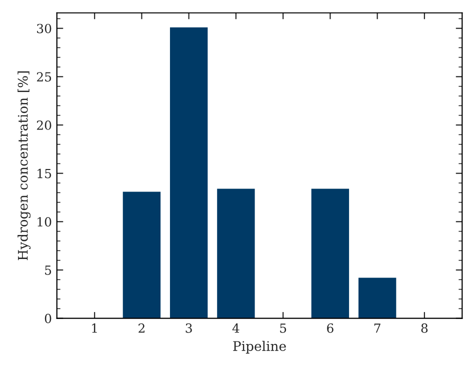  Describe the element at coordinates (189, 328) in the screenshot. I see `x-tick-label: 3` at that location.